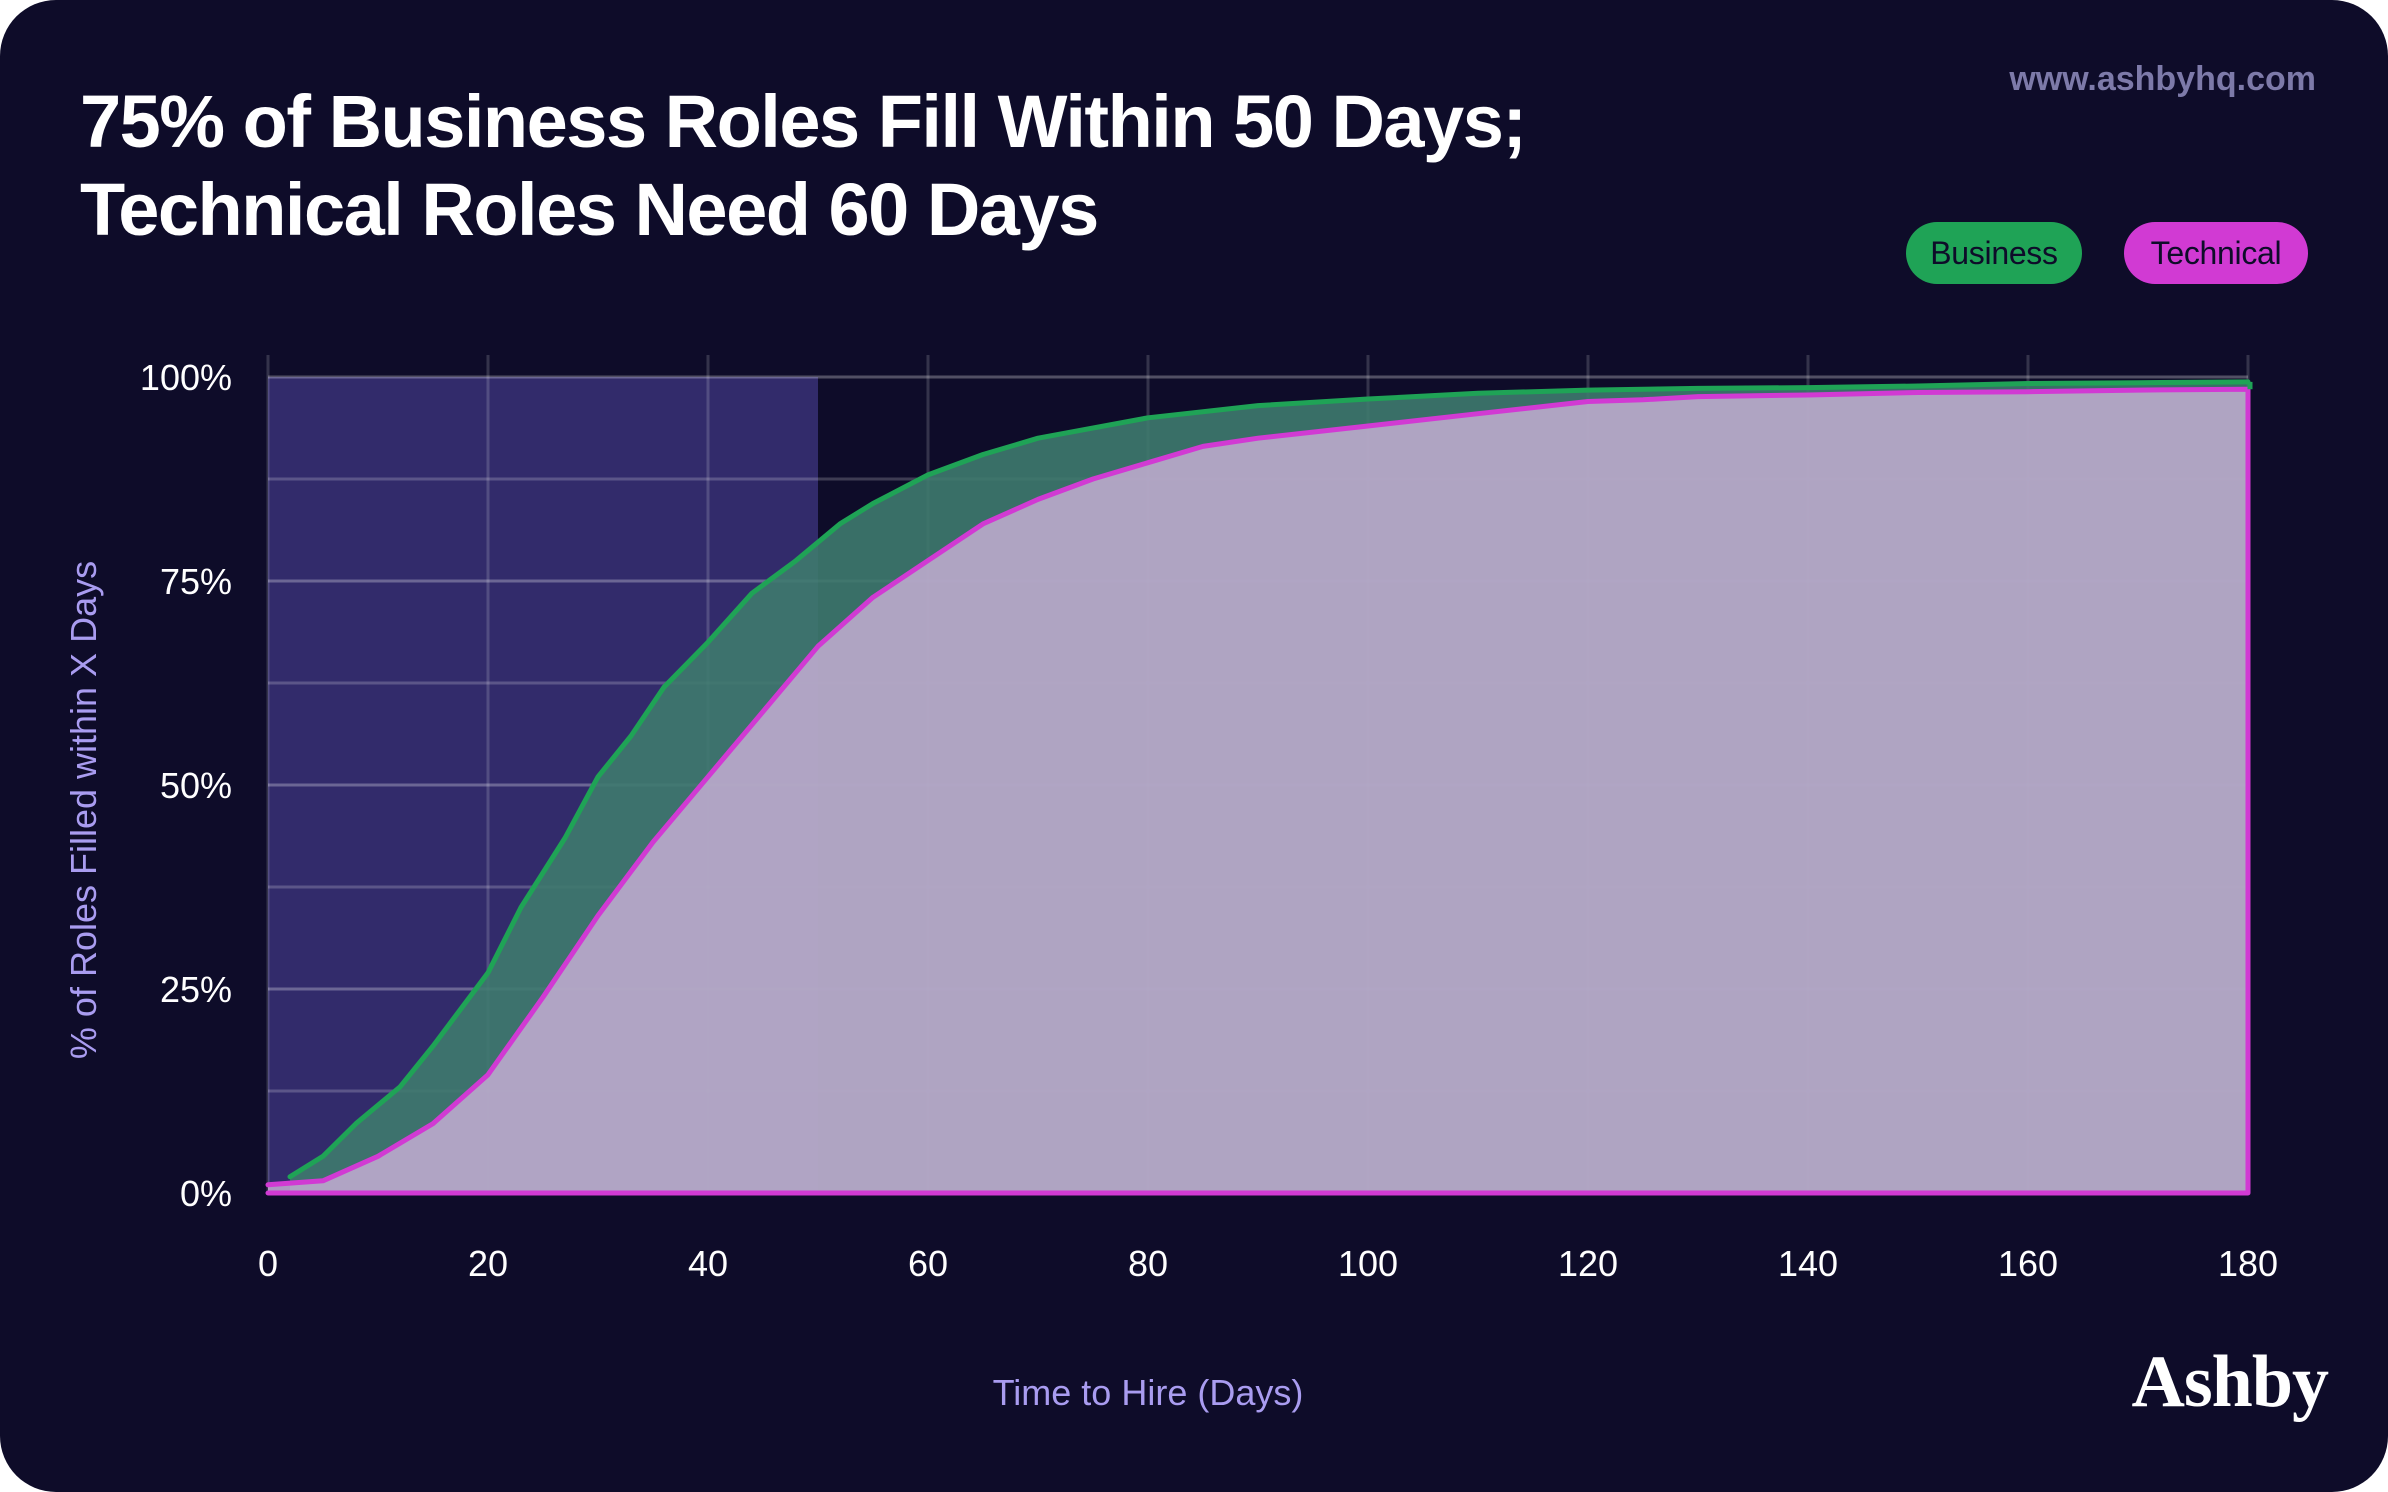  Describe the element at coordinates (2216, 253) in the screenshot. I see `legend-technical: Technical` at that location.